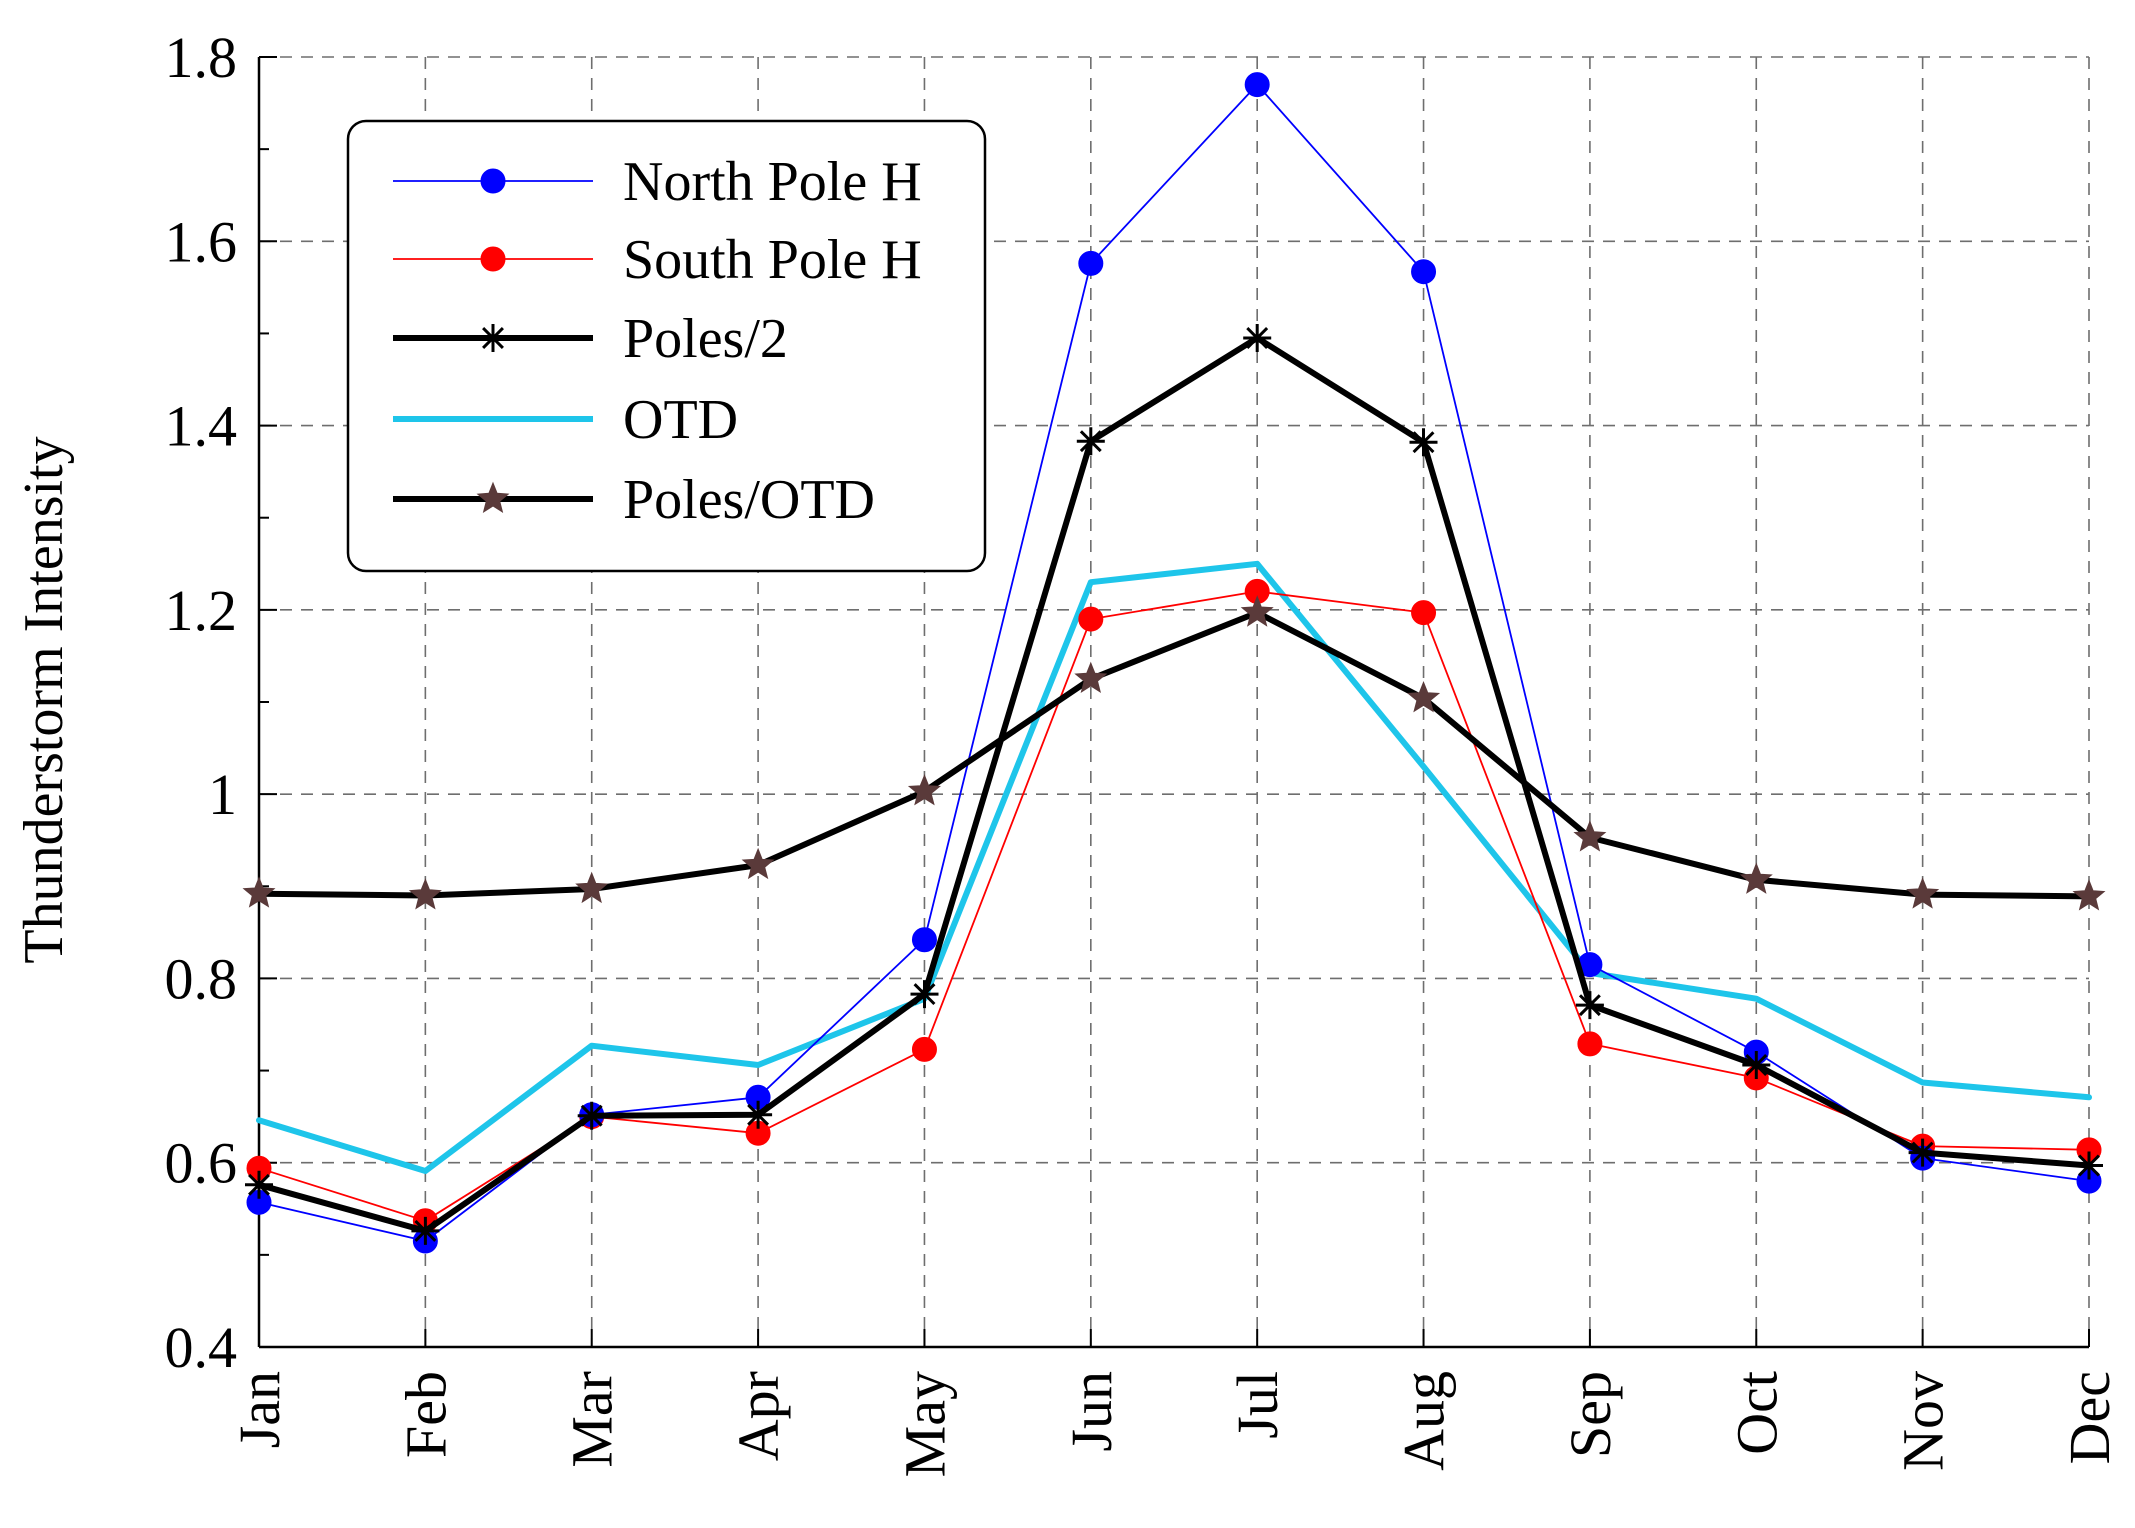  I want to click on legend-box, so click(666, 346).